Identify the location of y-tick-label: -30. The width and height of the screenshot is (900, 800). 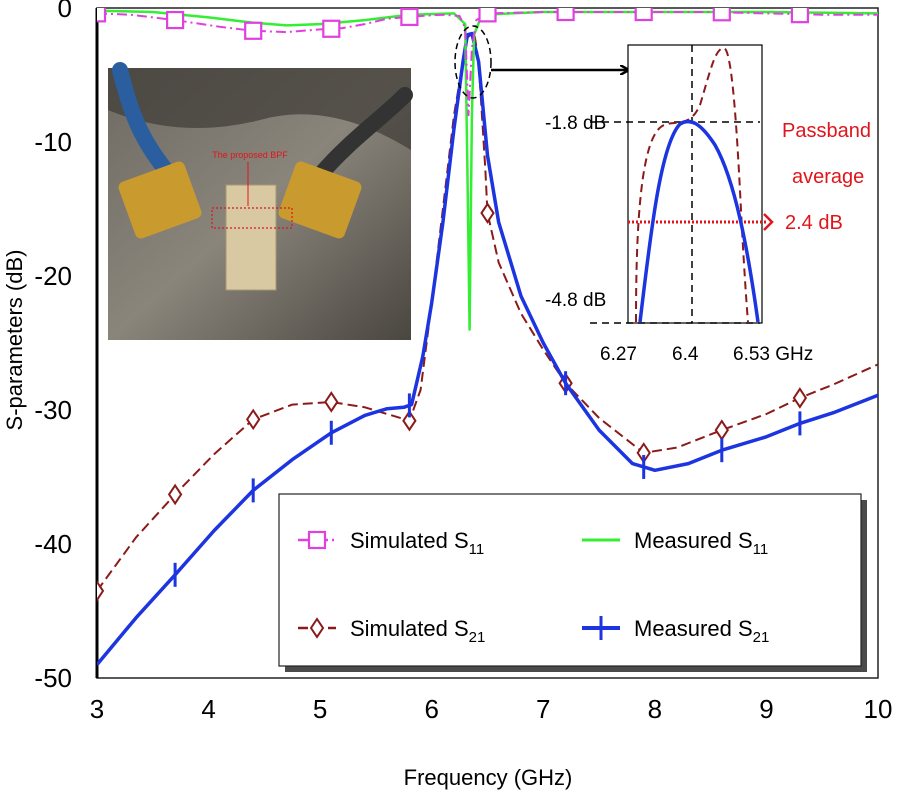
(53, 410).